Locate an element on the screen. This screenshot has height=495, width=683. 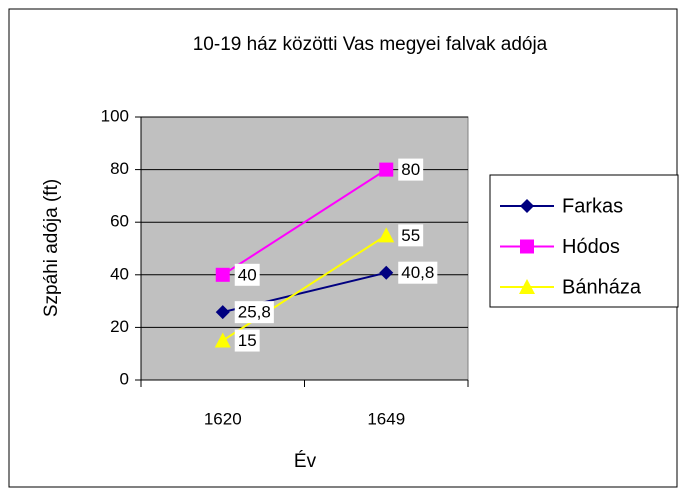
y-tick-label: 80 is located at coordinates (119, 168).